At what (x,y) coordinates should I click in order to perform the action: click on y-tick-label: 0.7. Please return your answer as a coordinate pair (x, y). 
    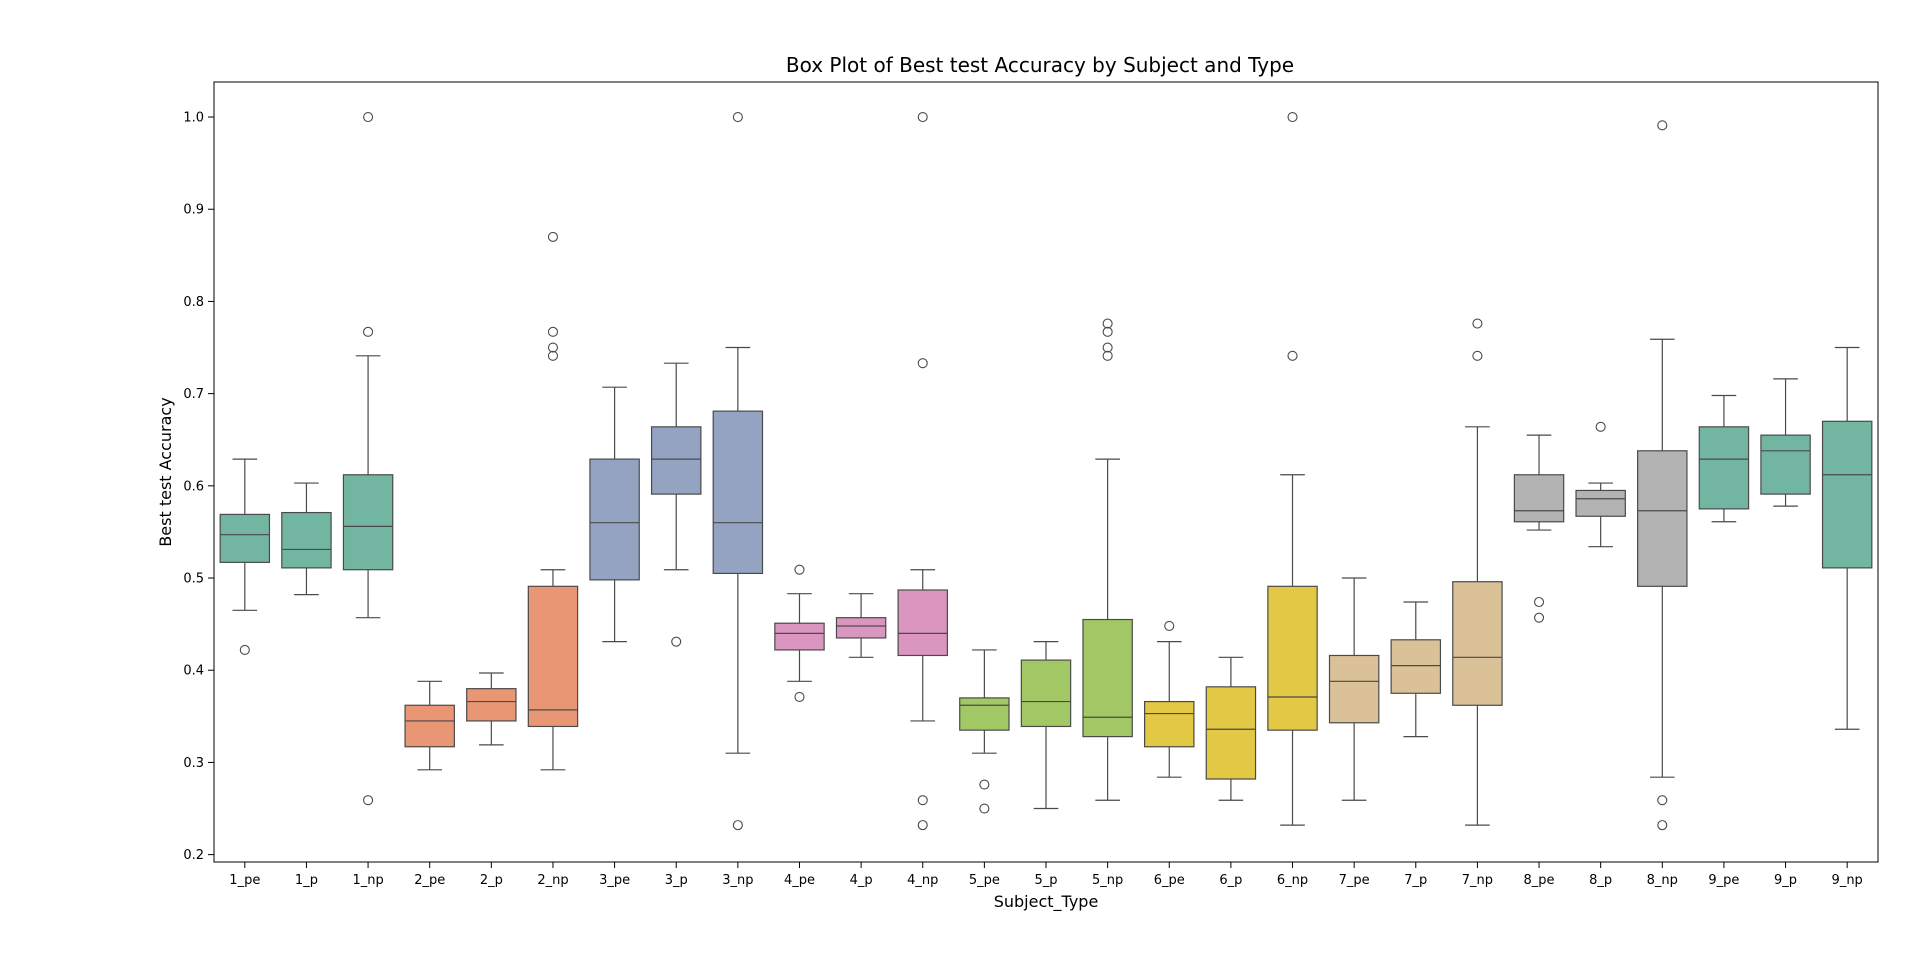
    Looking at the image, I should click on (193, 394).